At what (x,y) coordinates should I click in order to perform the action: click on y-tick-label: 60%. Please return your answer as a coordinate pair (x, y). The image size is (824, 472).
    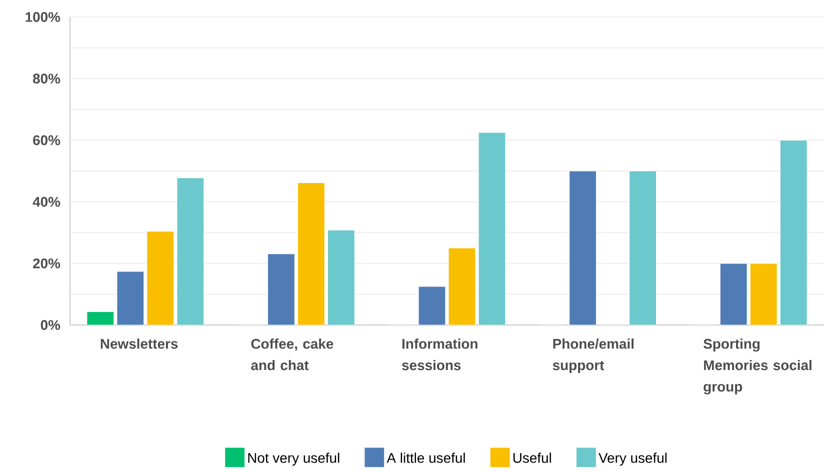
    Looking at the image, I should click on (46, 140).